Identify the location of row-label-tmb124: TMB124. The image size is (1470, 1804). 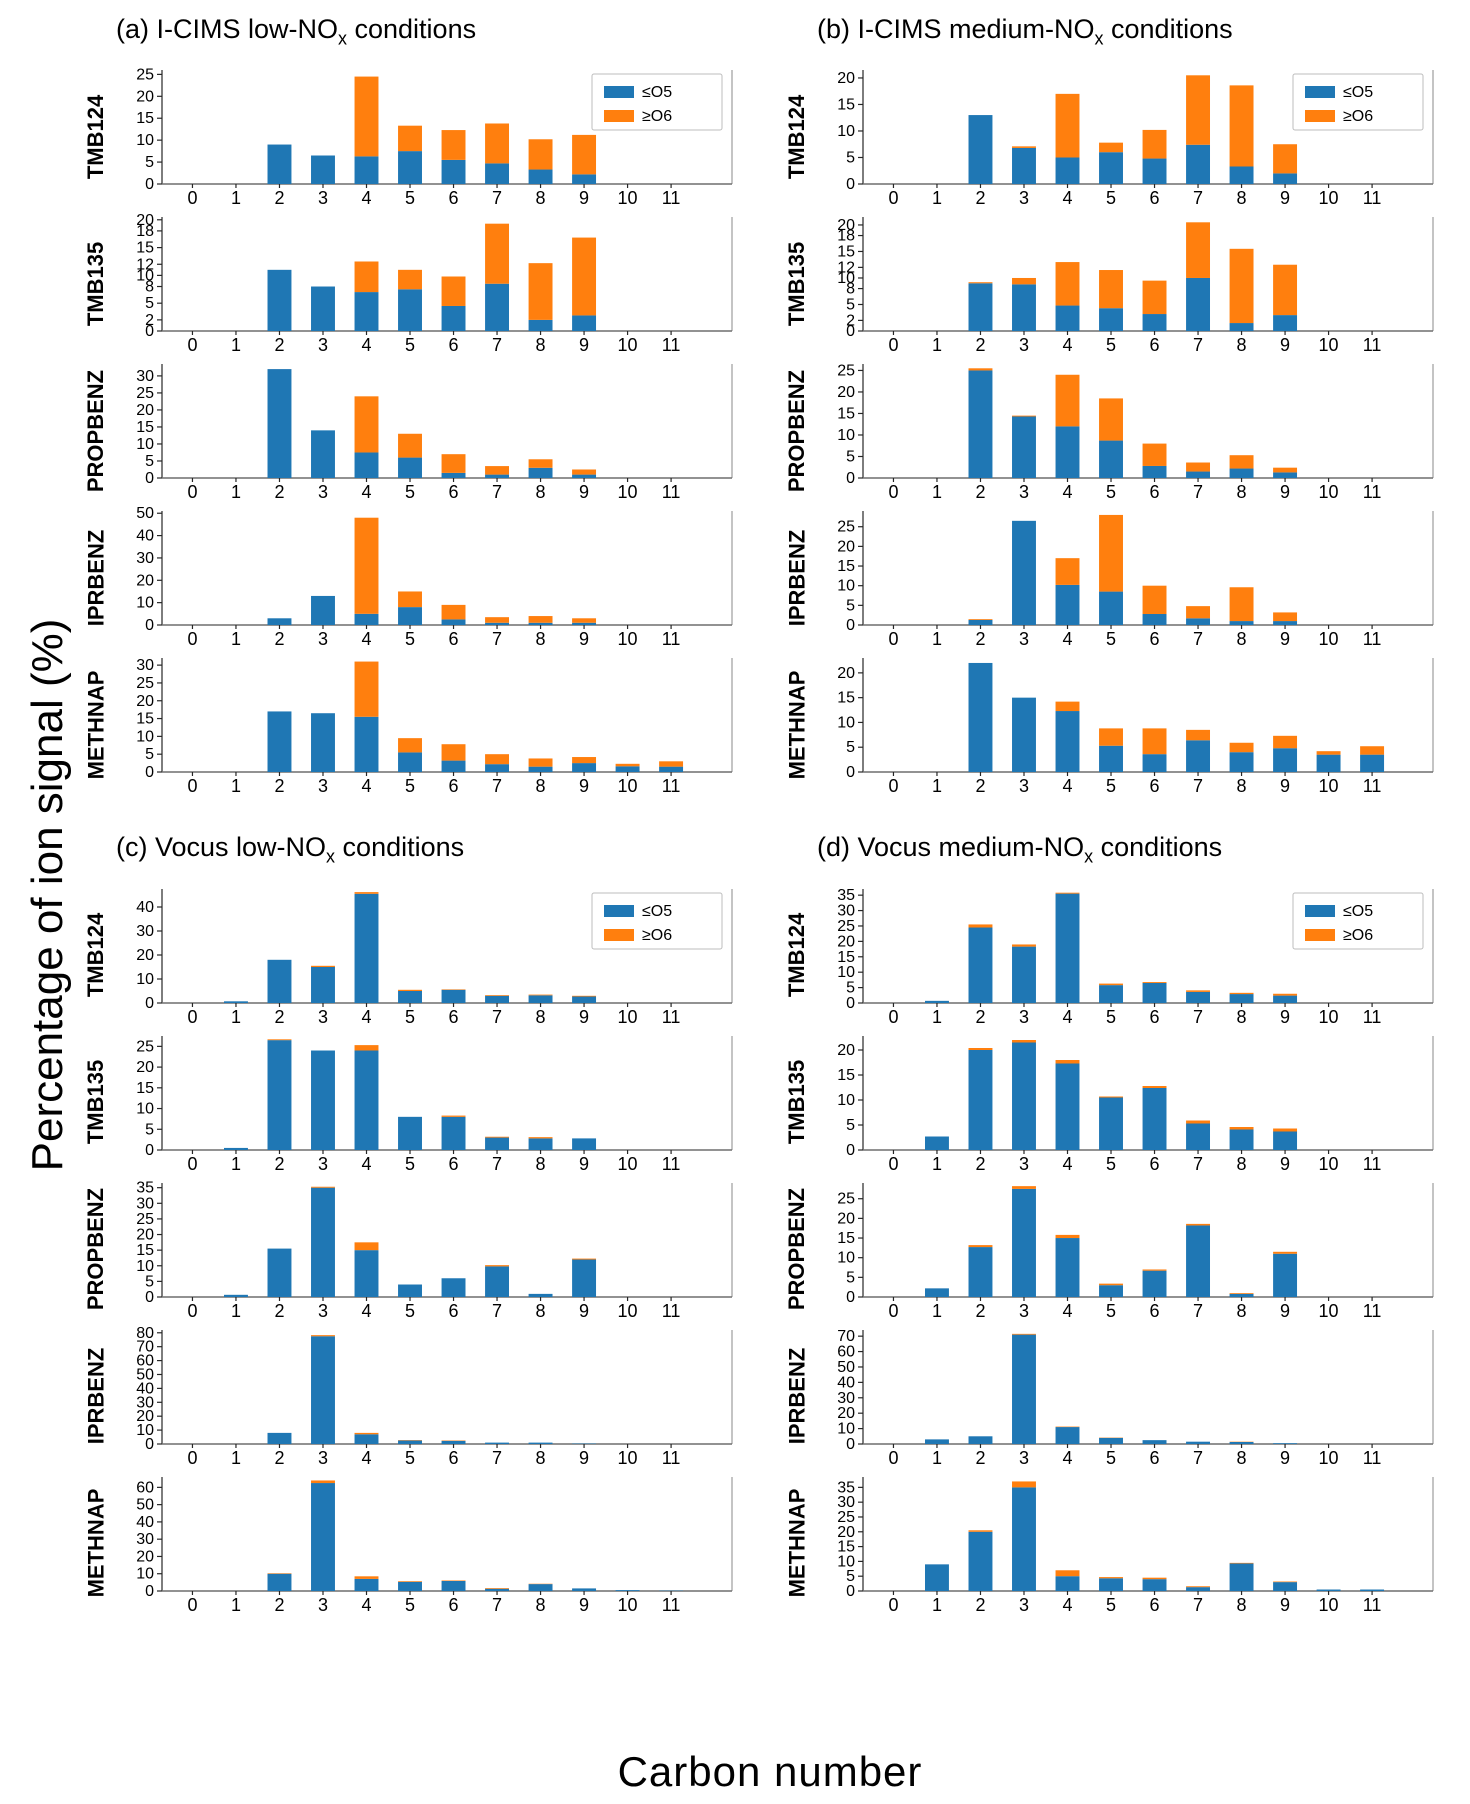
(797, 955).